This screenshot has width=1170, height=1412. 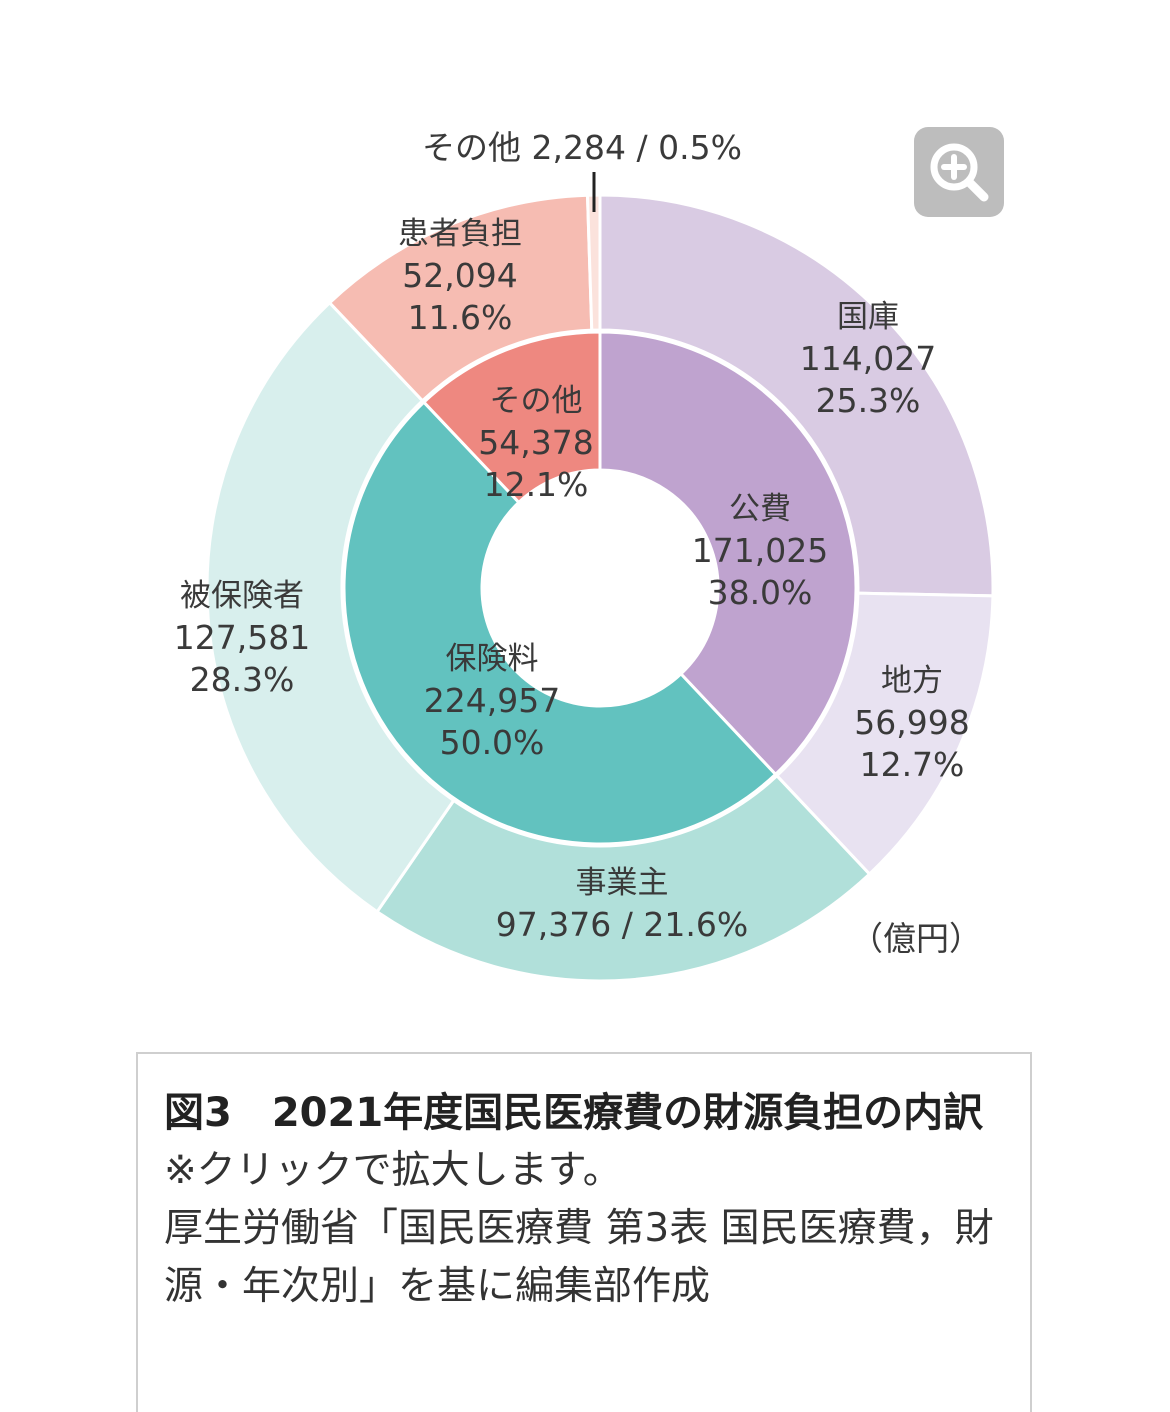 I want to click on label-percent: 25.3%, so click(x=868, y=400).